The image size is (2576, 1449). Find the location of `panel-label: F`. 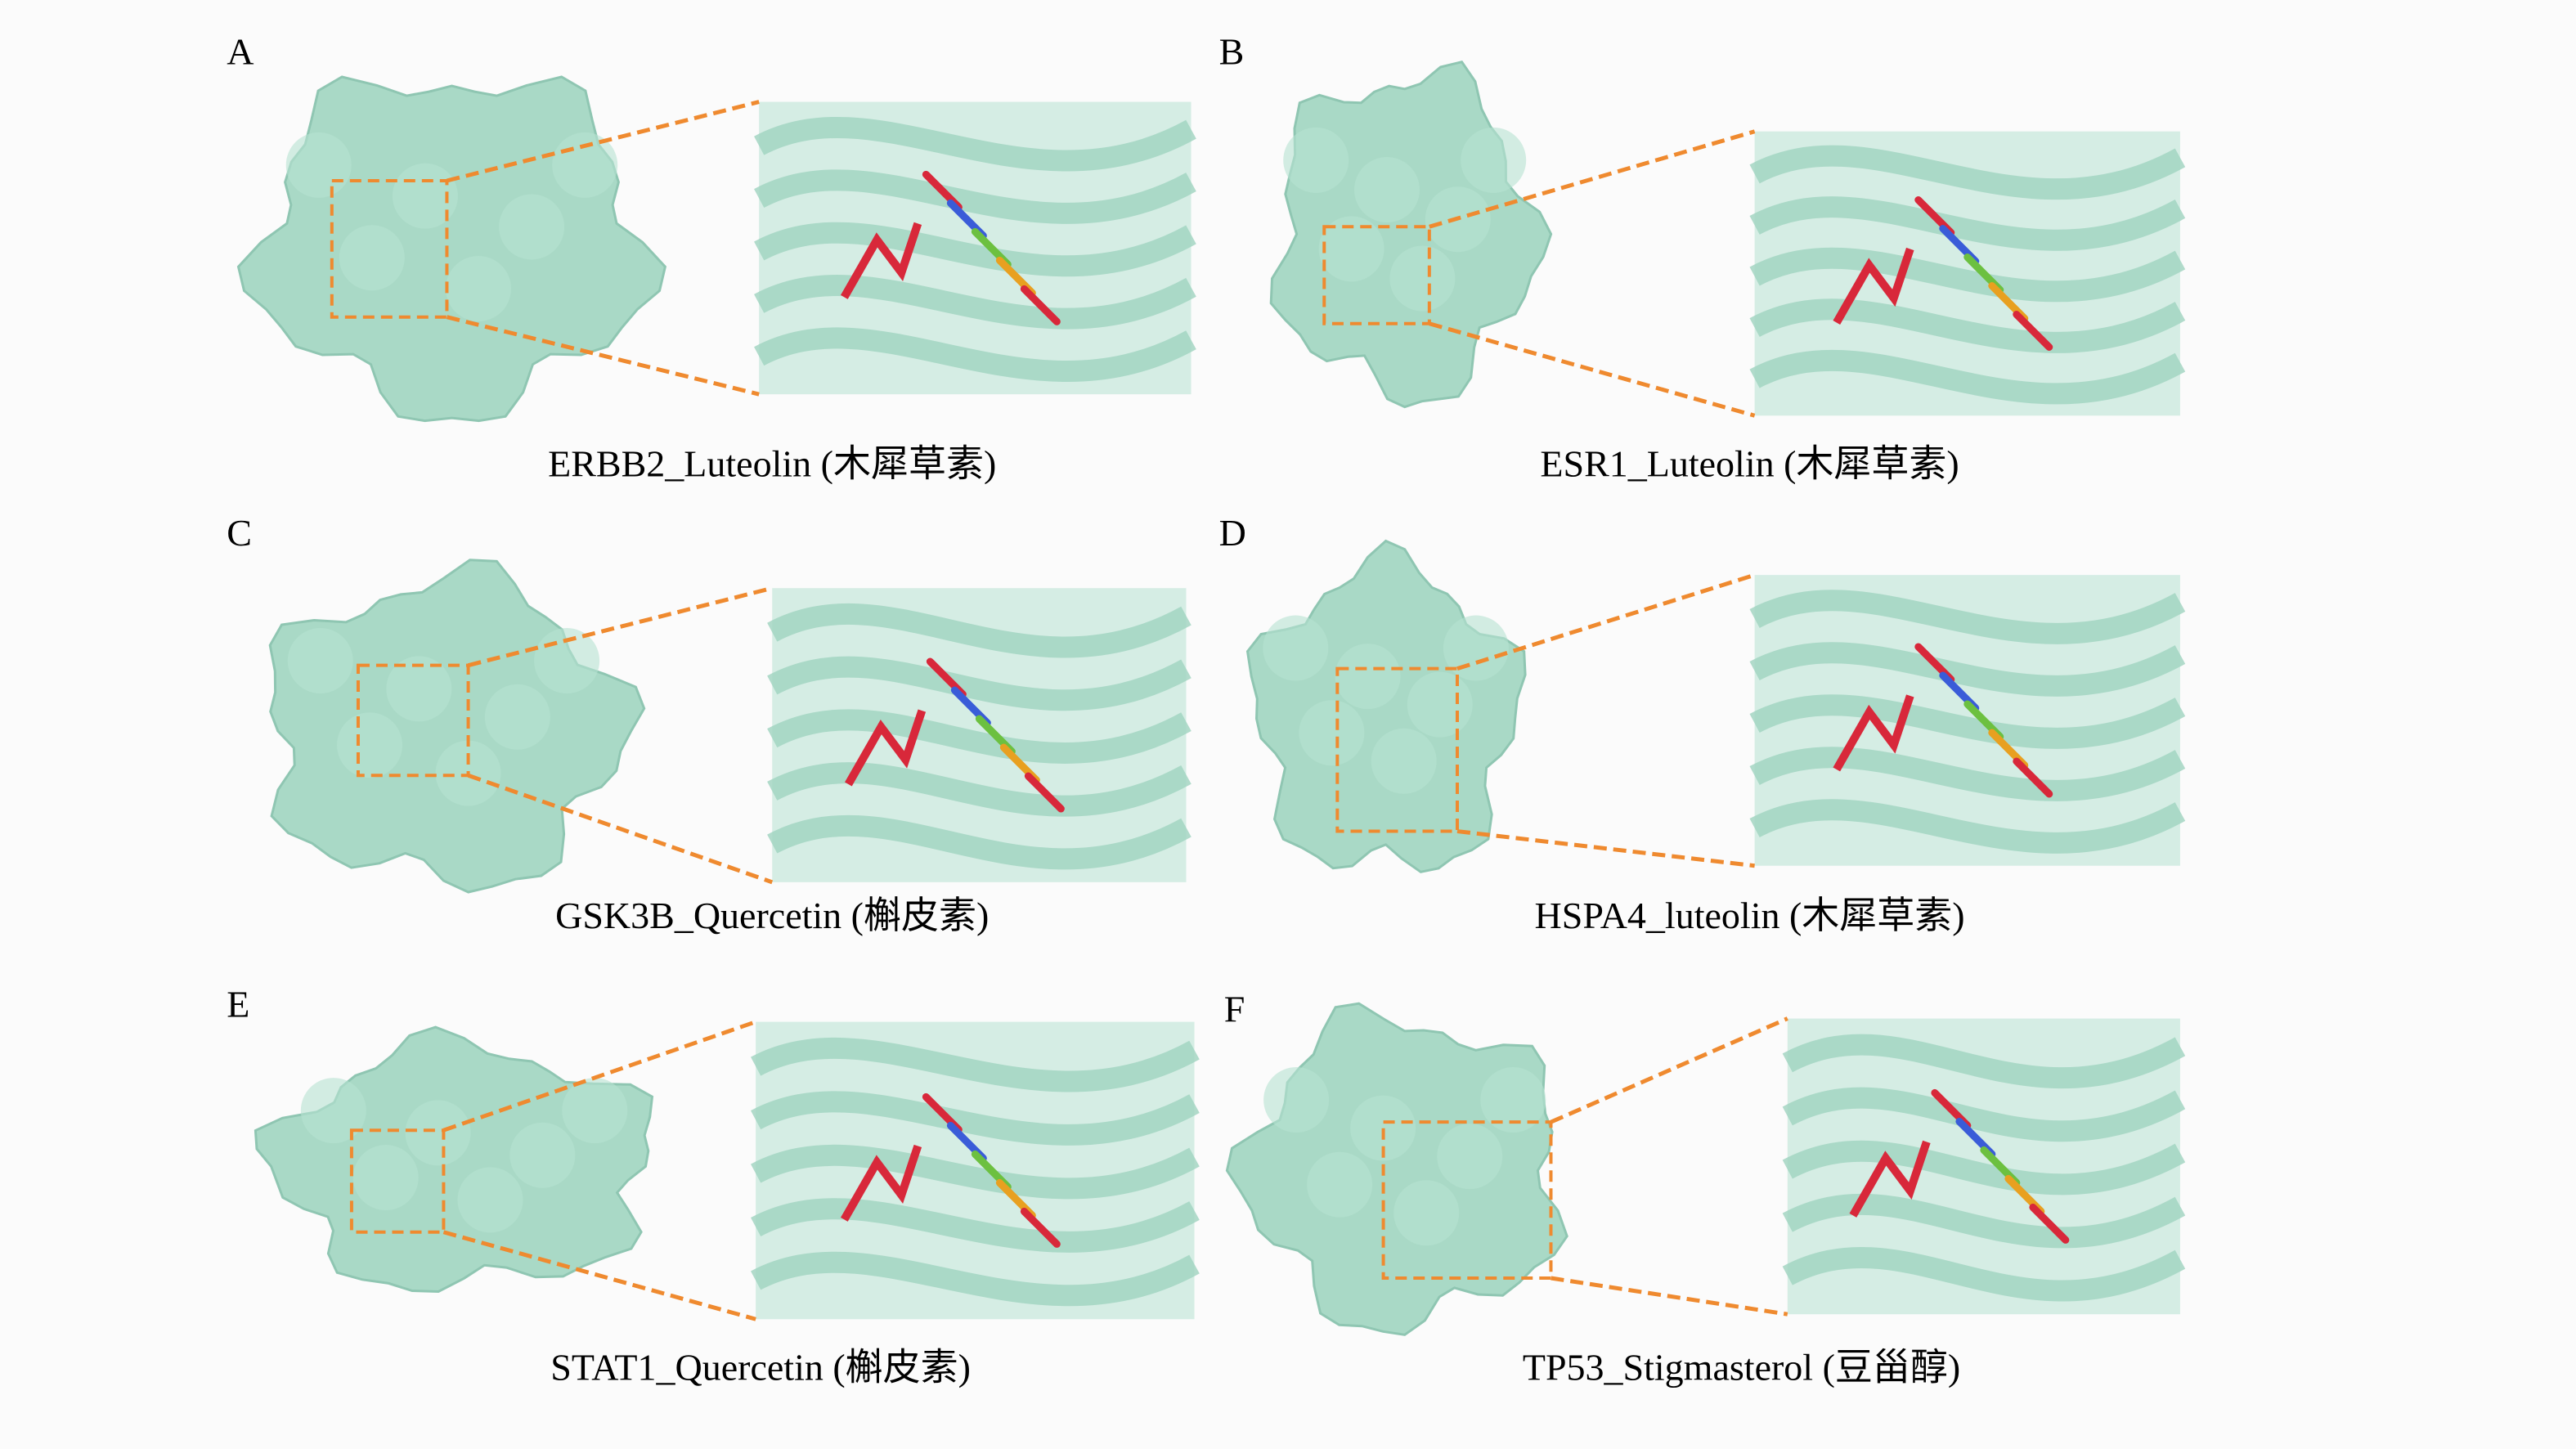

panel-label: F is located at coordinates (1234, 1009).